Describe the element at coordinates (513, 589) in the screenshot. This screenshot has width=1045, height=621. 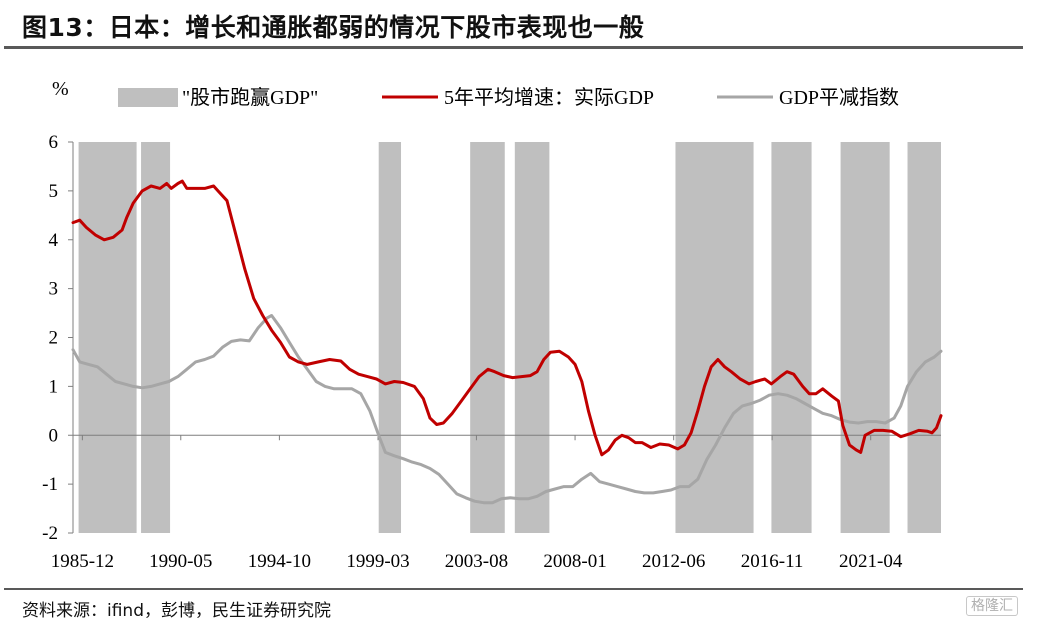
I see `footer-rule` at that location.